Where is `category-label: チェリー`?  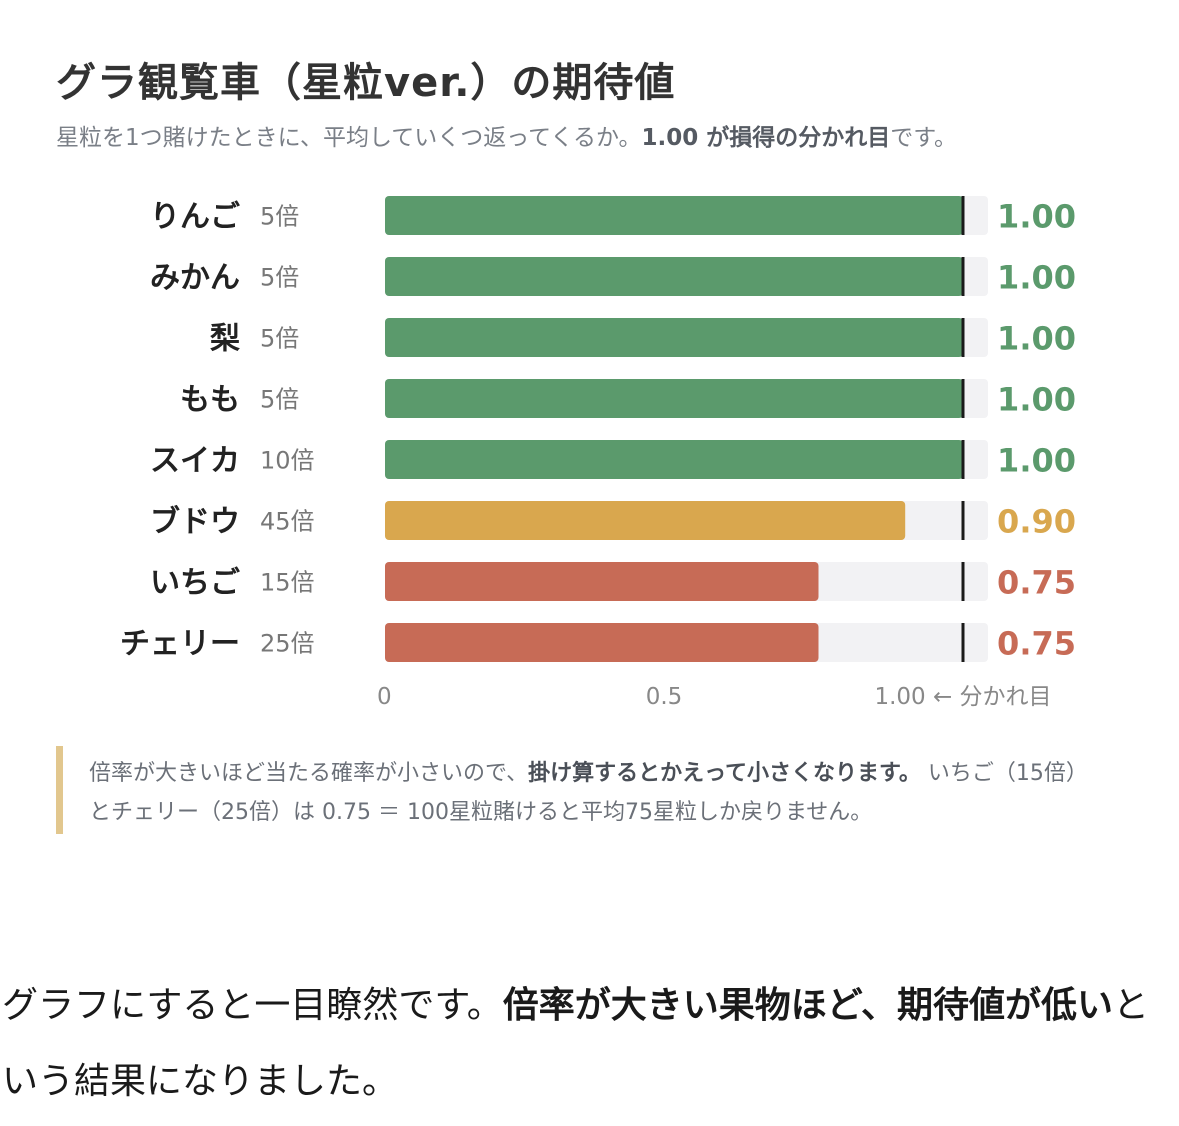
category-label: チェリー is located at coordinates (180, 644).